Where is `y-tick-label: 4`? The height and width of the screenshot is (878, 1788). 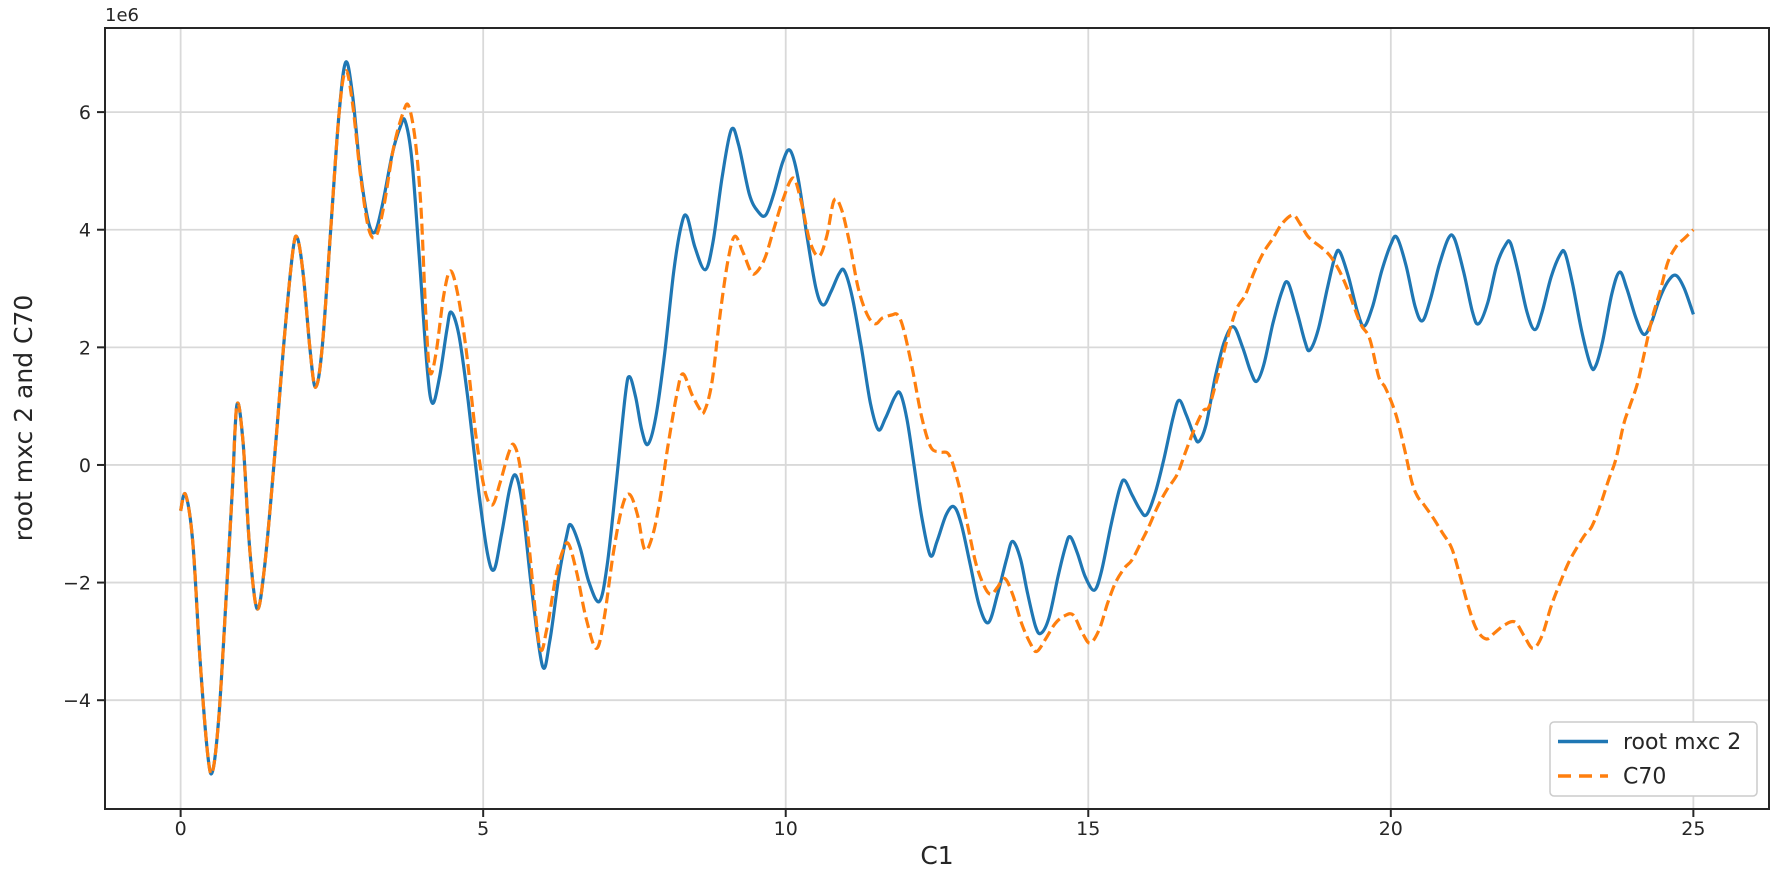
y-tick-label: 4 is located at coordinates (85, 231).